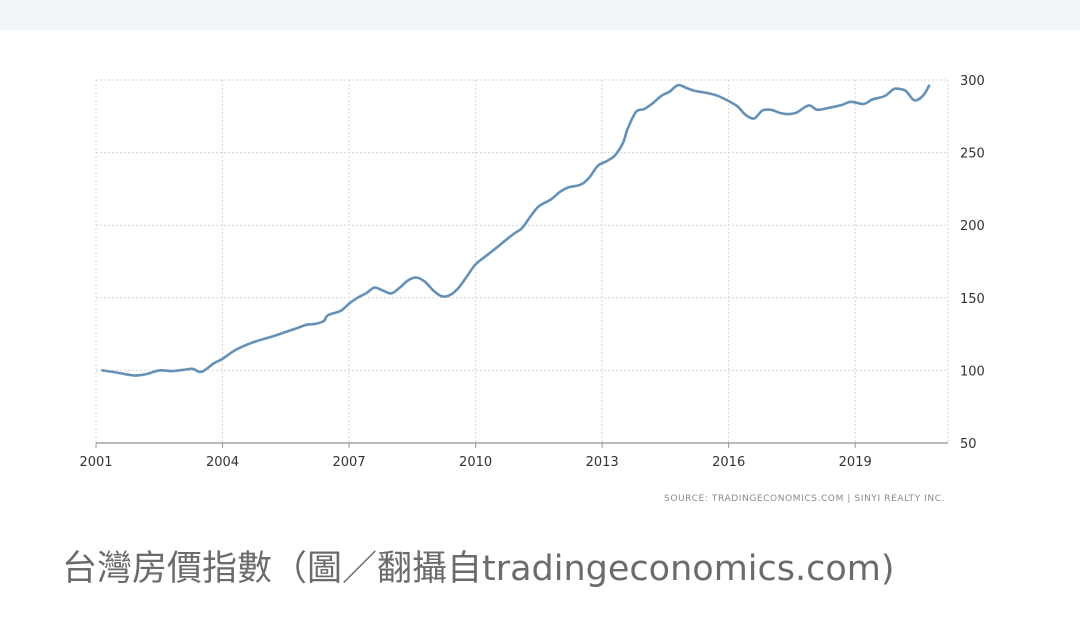 Image resolution: width=1080 pixels, height=642 pixels. Describe the element at coordinates (602, 462) in the screenshot. I see `x-tick-label: 2013` at that location.